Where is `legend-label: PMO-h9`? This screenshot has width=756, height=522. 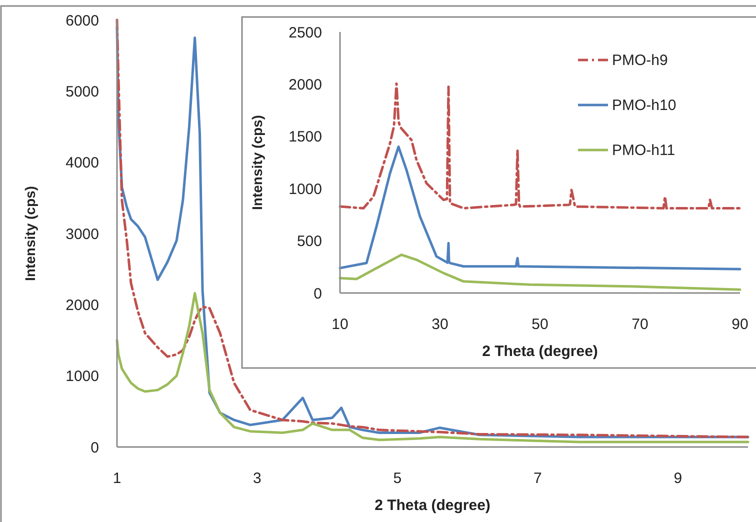 legend-label: PMO-h9 is located at coordinates (640, 60).